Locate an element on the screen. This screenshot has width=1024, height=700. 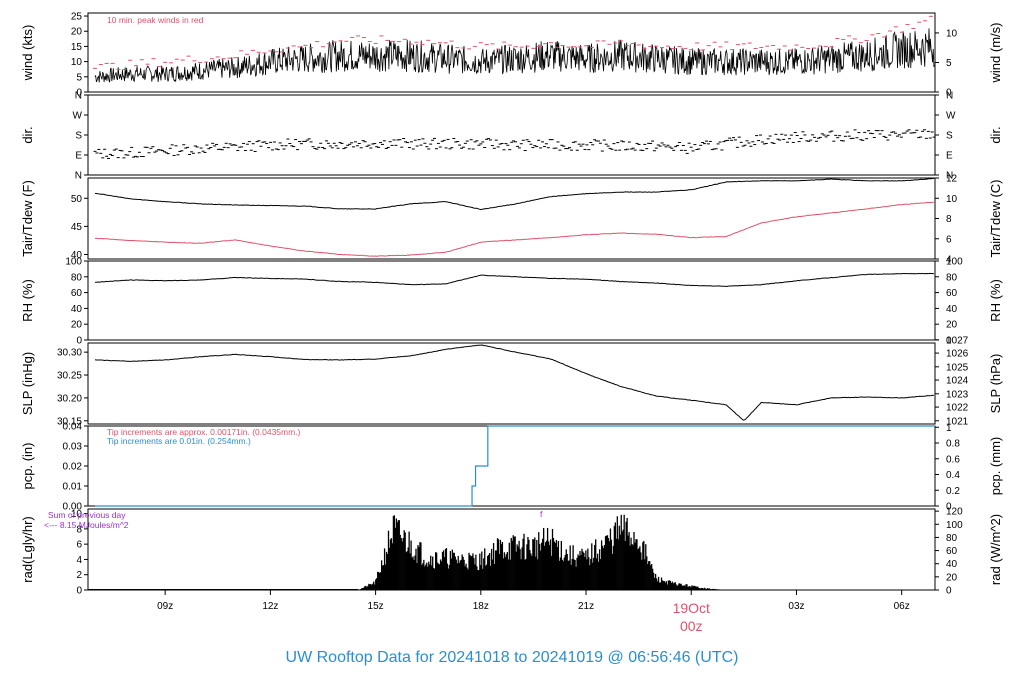
slp-right-tick-label: 1026 is located at coordinates (957, 354).